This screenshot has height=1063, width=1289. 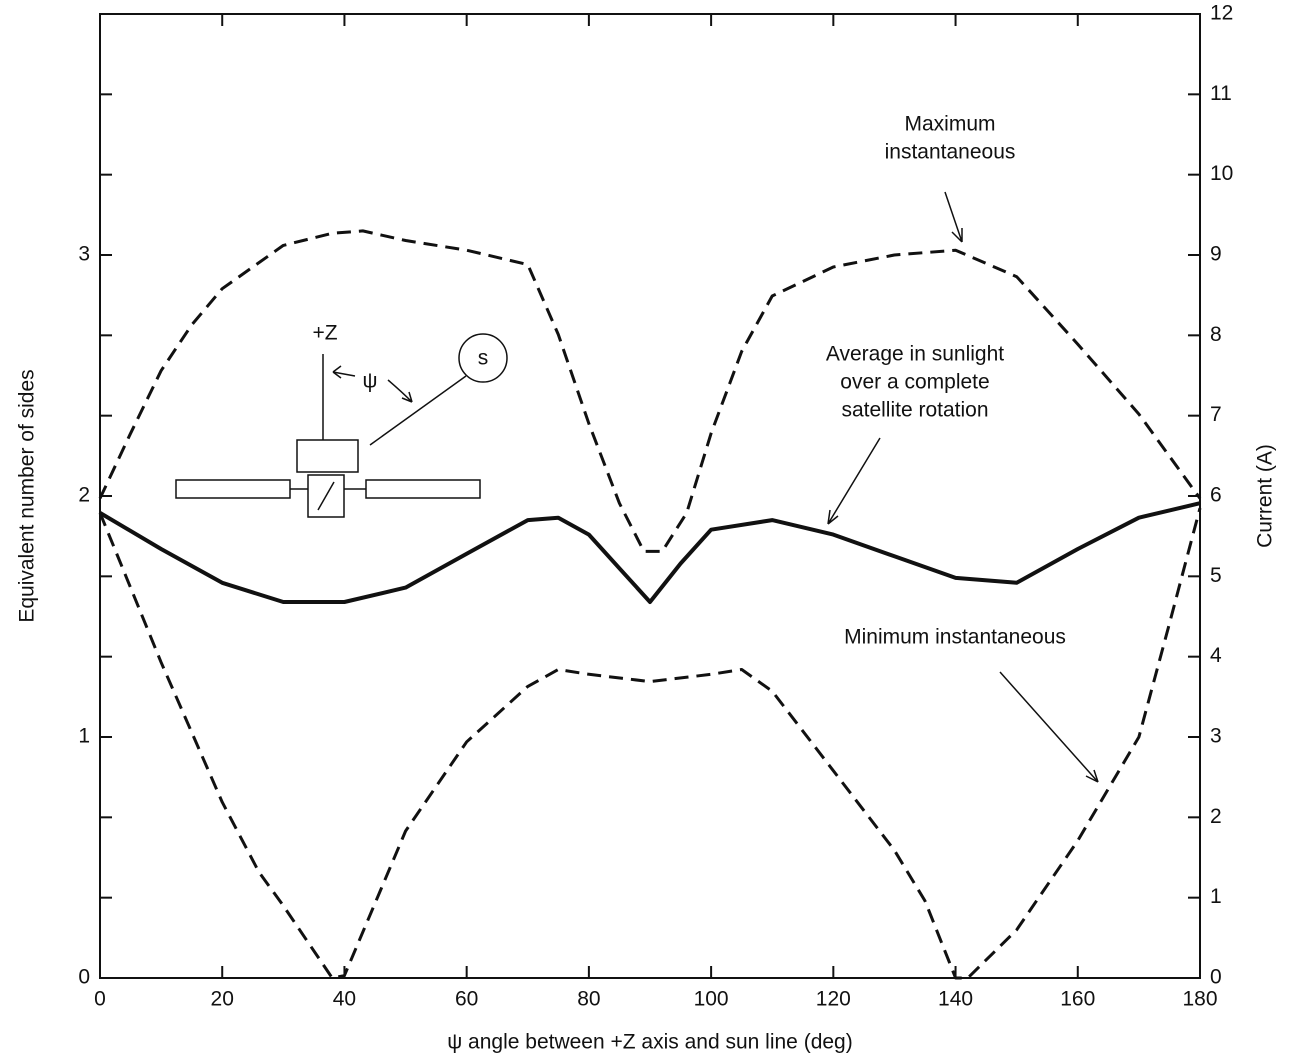 I want to click on y2-tick-label: 10, so click(x=1221, y=173).